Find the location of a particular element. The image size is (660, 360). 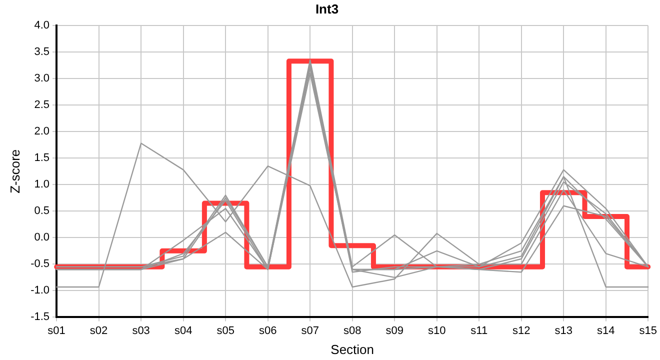

y-tick-label: -1.5 is located at coordinates (40, 317).